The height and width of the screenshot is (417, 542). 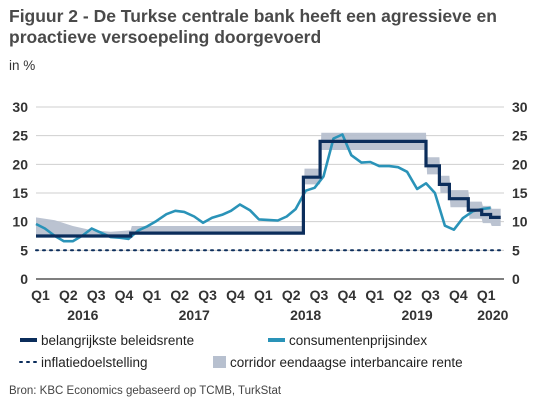 I want to click on x-year-label: 2019, so click(x=417, y=315).